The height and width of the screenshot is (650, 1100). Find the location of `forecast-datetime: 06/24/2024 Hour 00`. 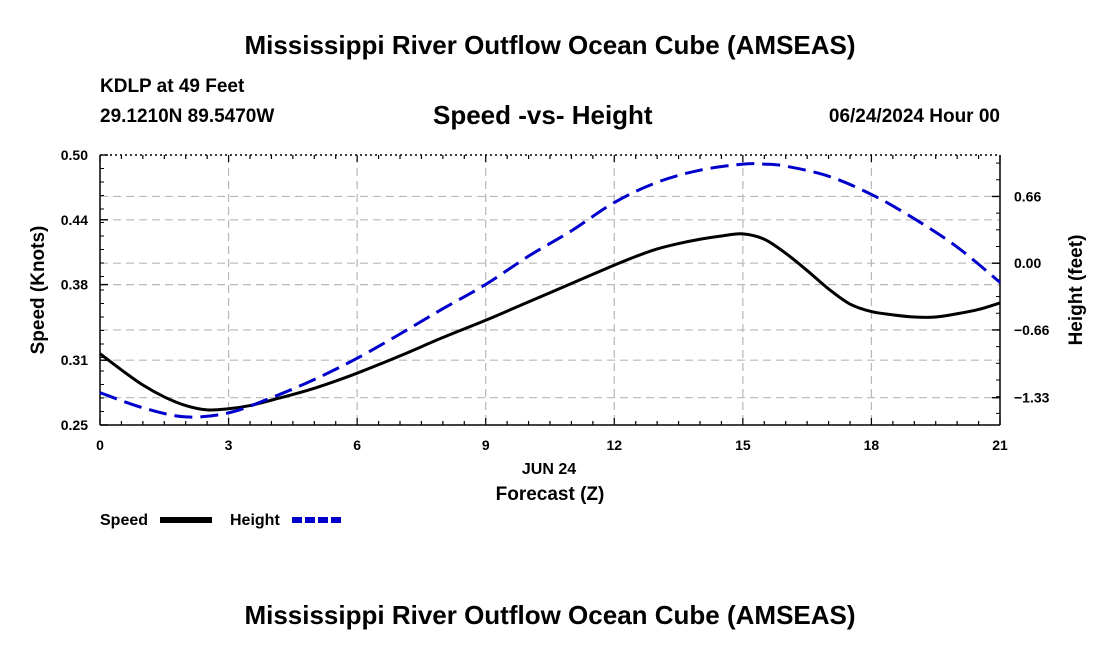

forecast-datetime: 06/24/2024 Hour 00 is located at coordinates (914, 116).